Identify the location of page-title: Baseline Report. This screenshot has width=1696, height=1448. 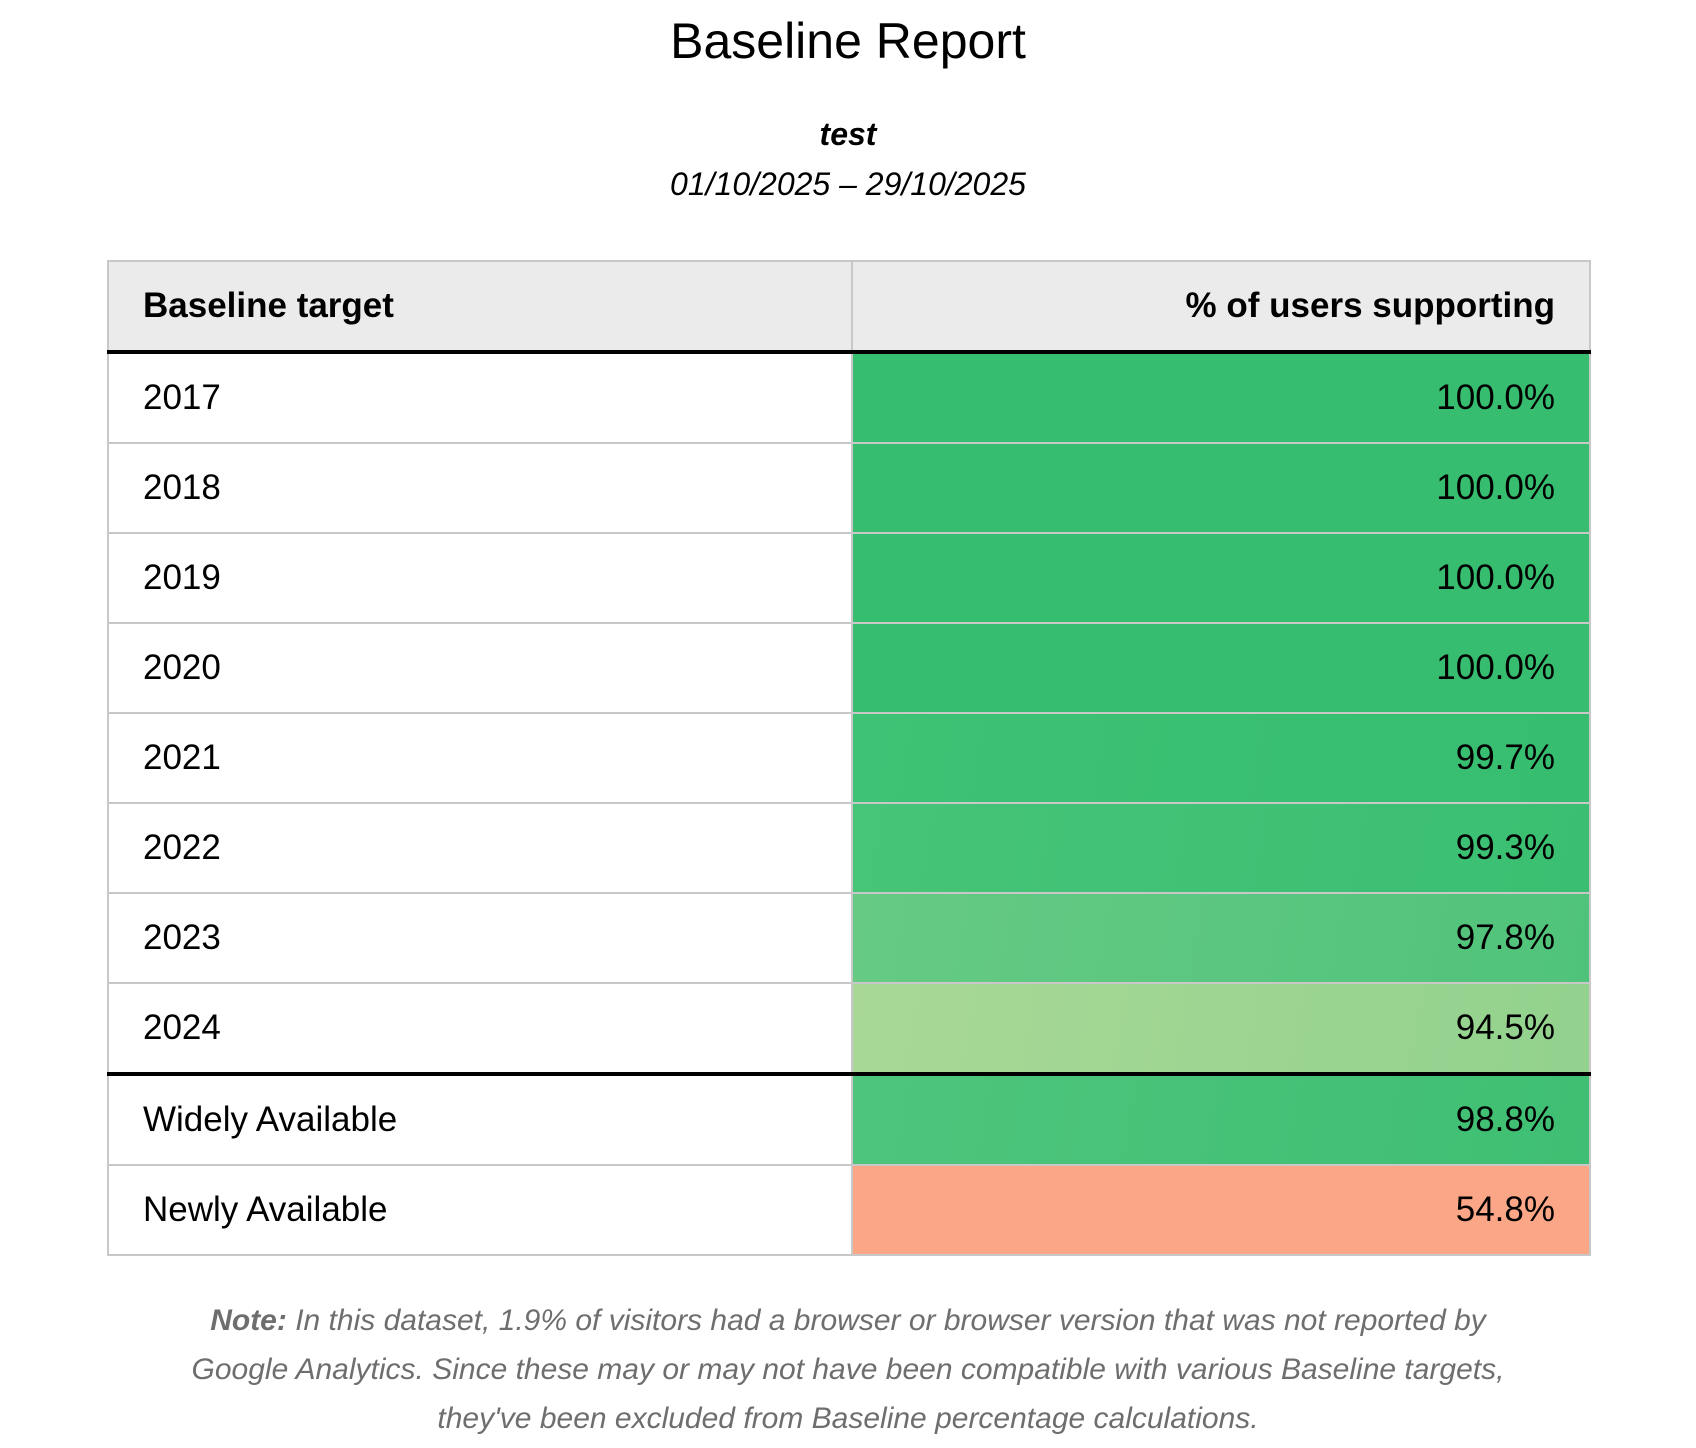
(848, 41).